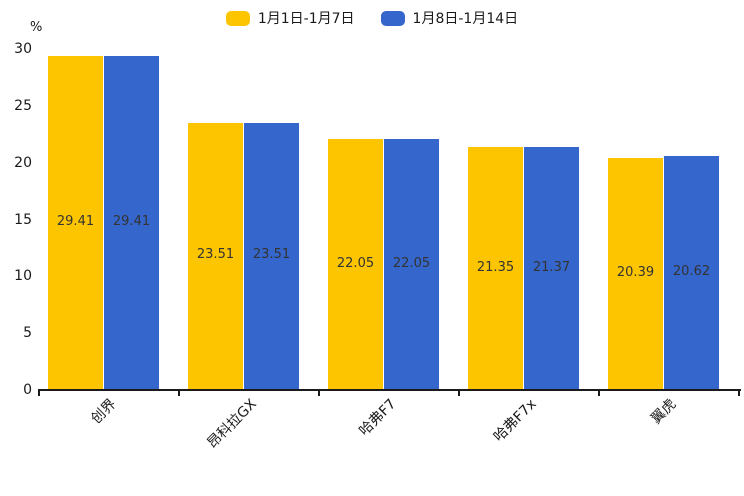  Describe the element at coordinates (231, 424) in the screenshot. I see `x-category-label-1: 昂科拉GX` at that location.